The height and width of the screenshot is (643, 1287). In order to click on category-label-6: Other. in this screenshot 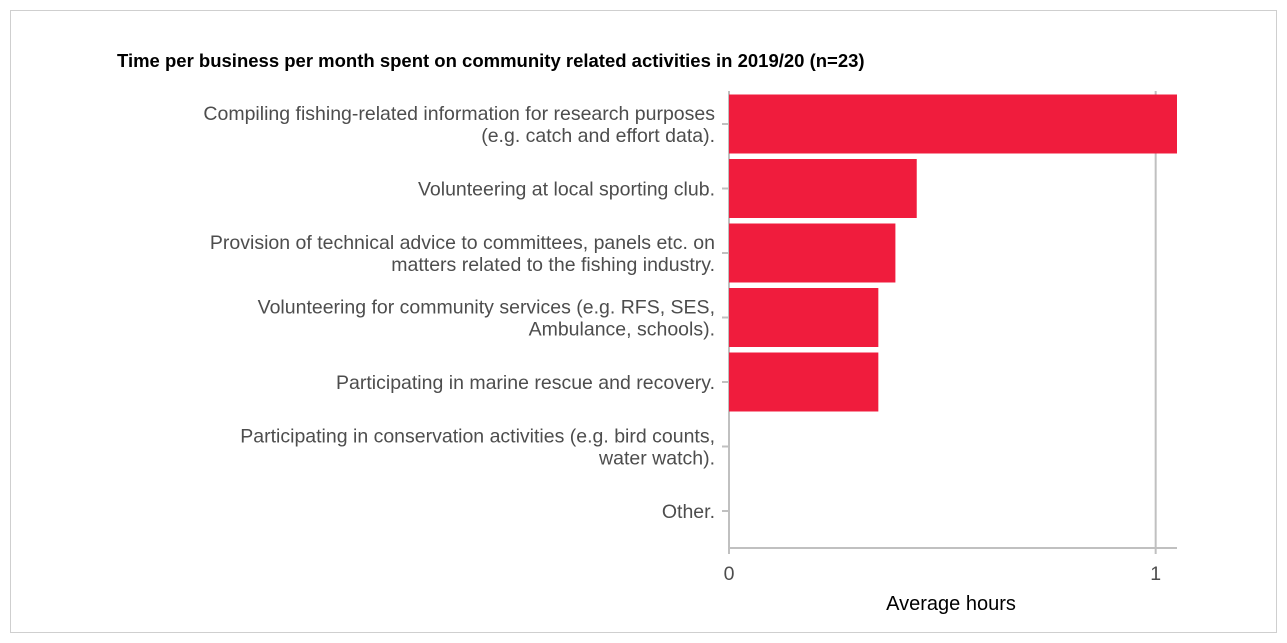, I will do `click(688, 512)`.